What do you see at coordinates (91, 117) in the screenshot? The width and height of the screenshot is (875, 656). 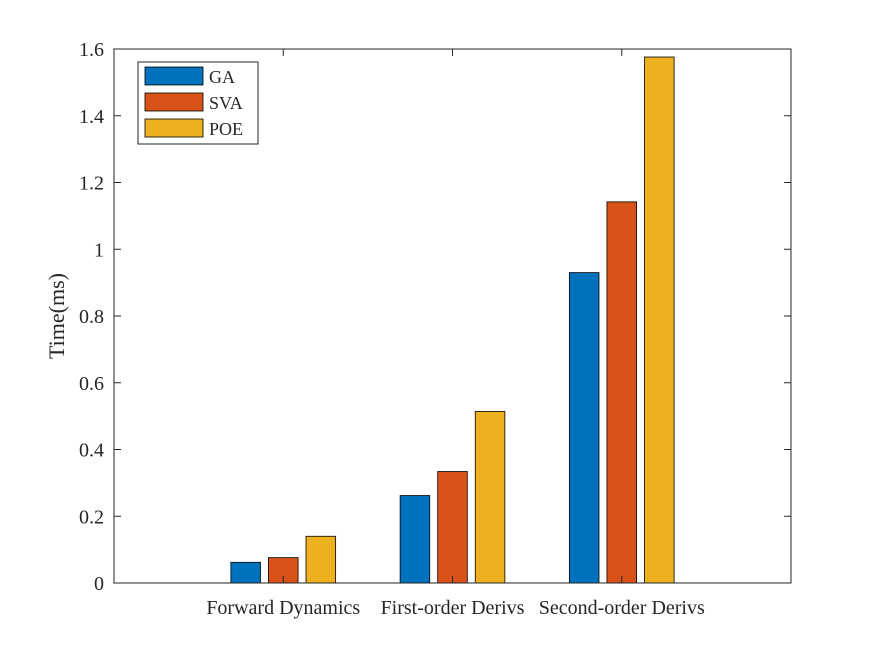 I see `y-tick-label: 1.4` at bounding box center [91, 117].